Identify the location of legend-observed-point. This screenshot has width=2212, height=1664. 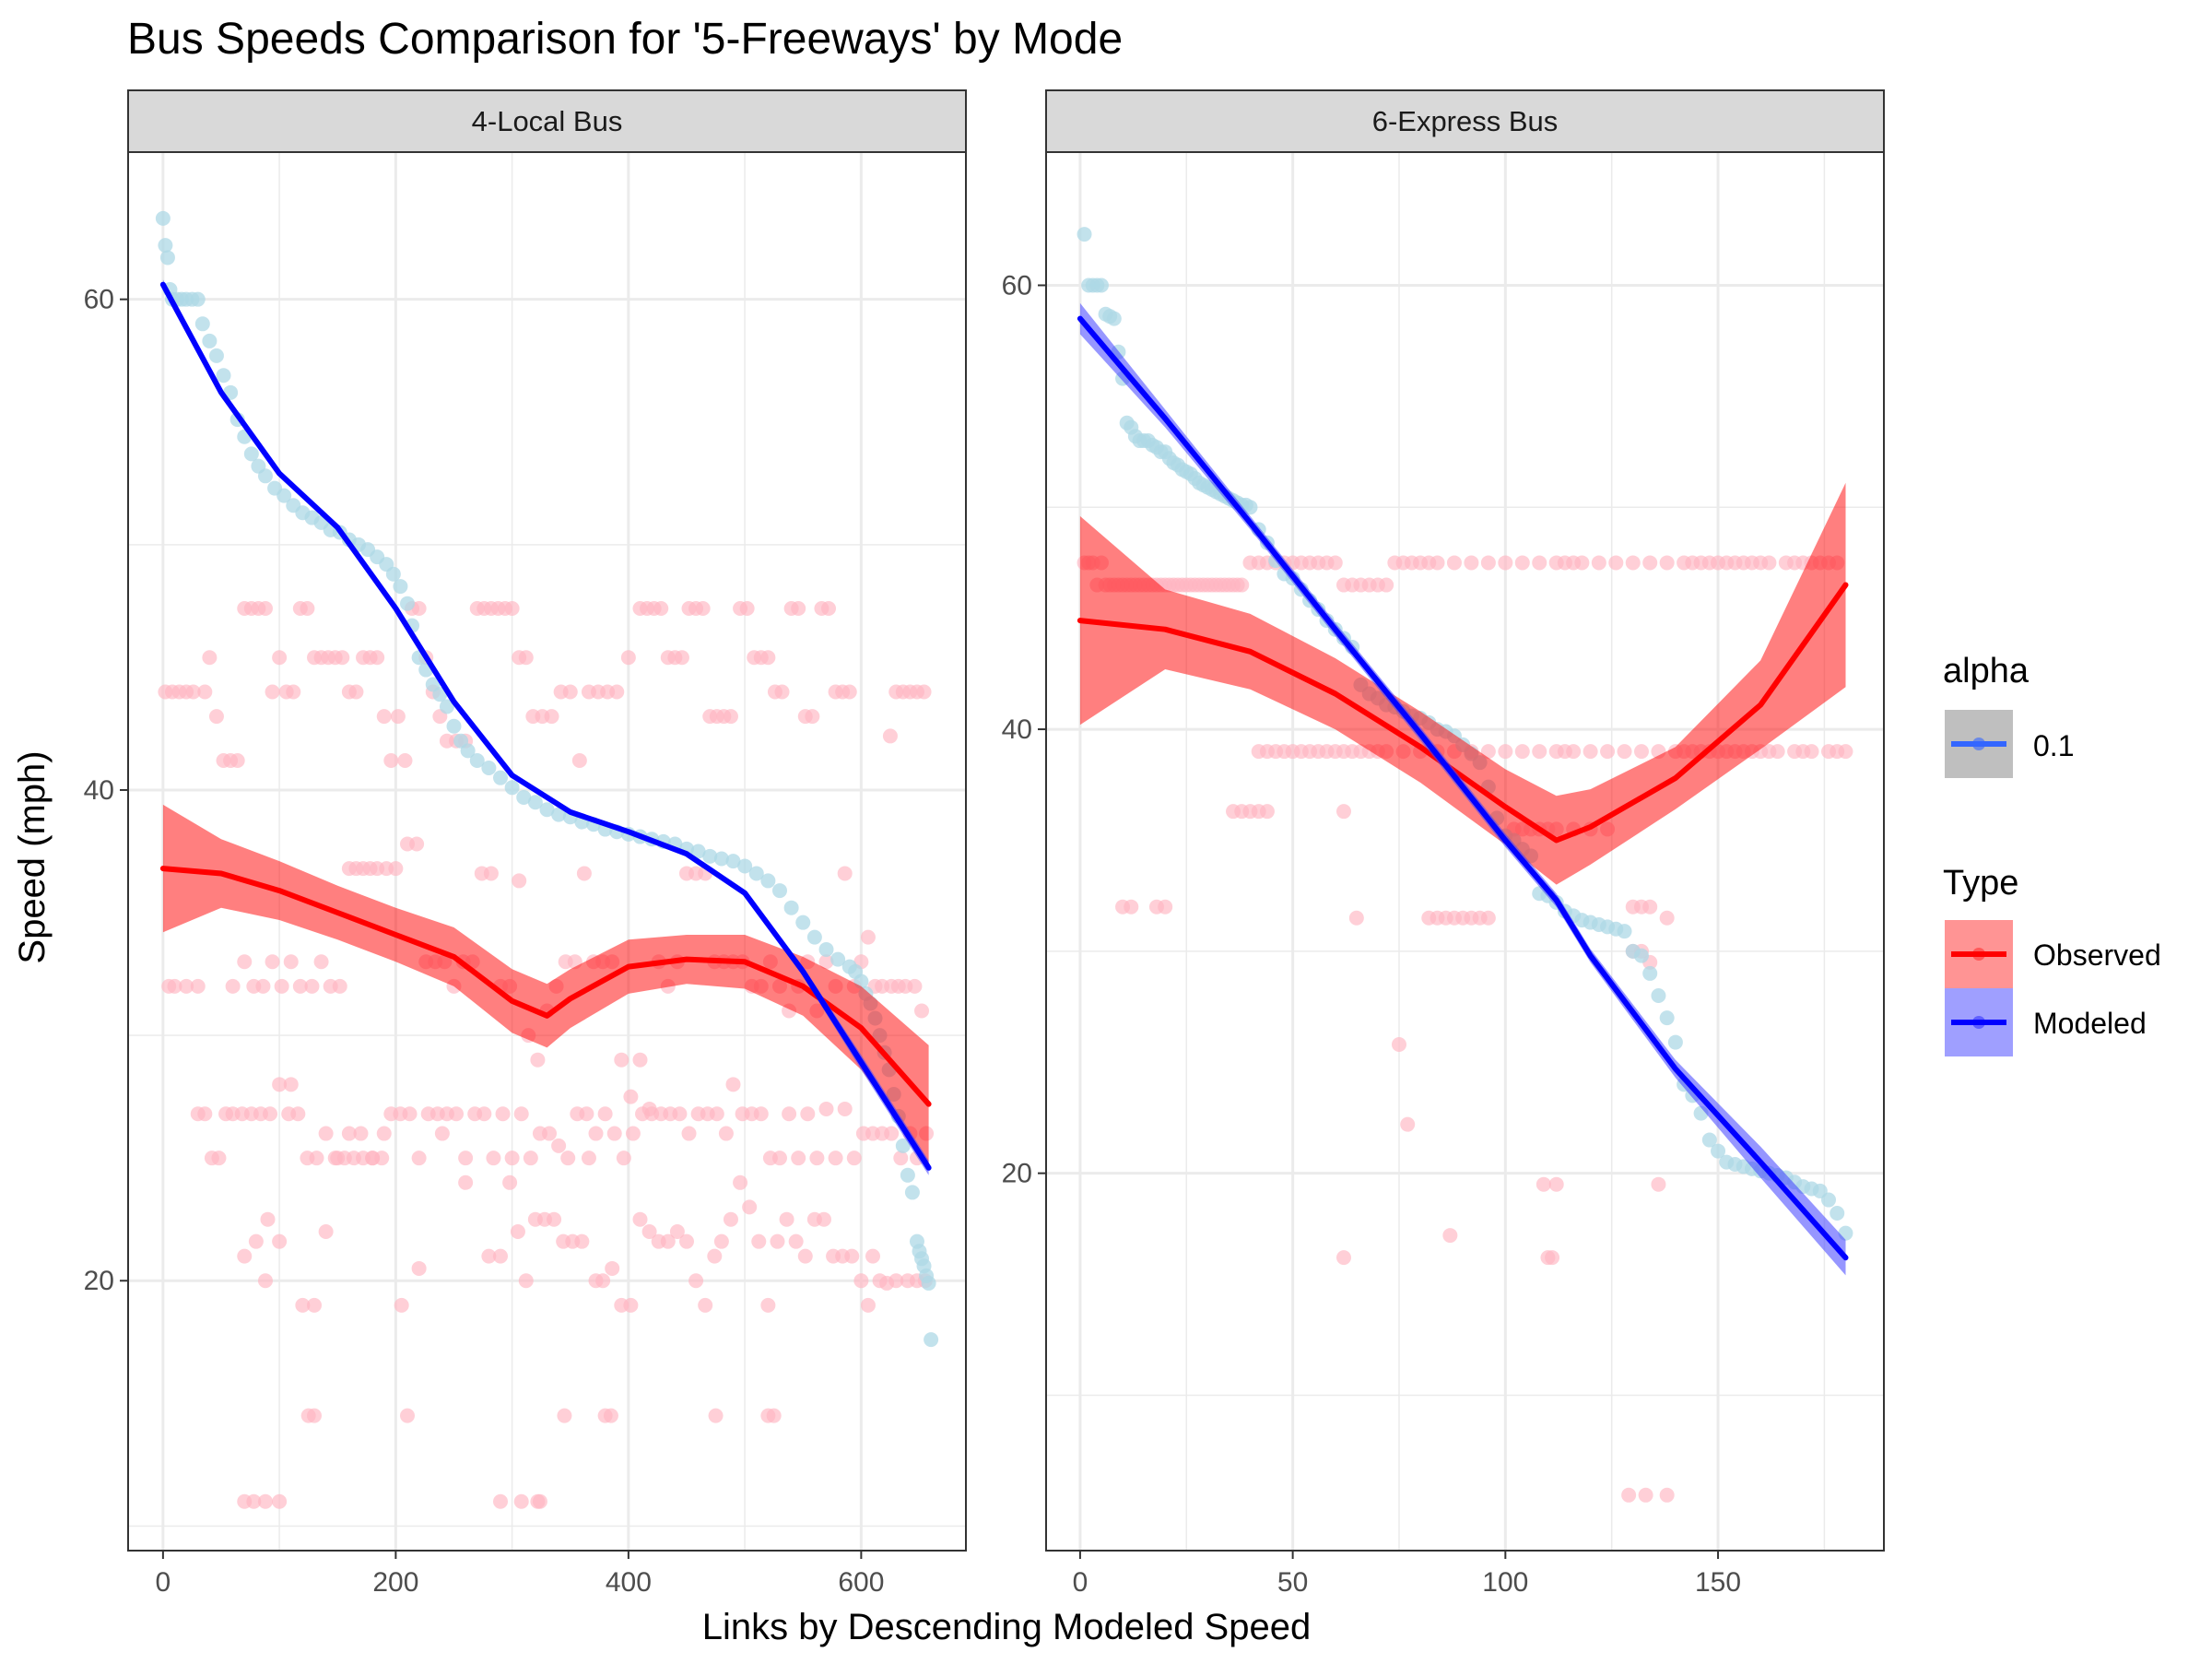
(1978, 954).